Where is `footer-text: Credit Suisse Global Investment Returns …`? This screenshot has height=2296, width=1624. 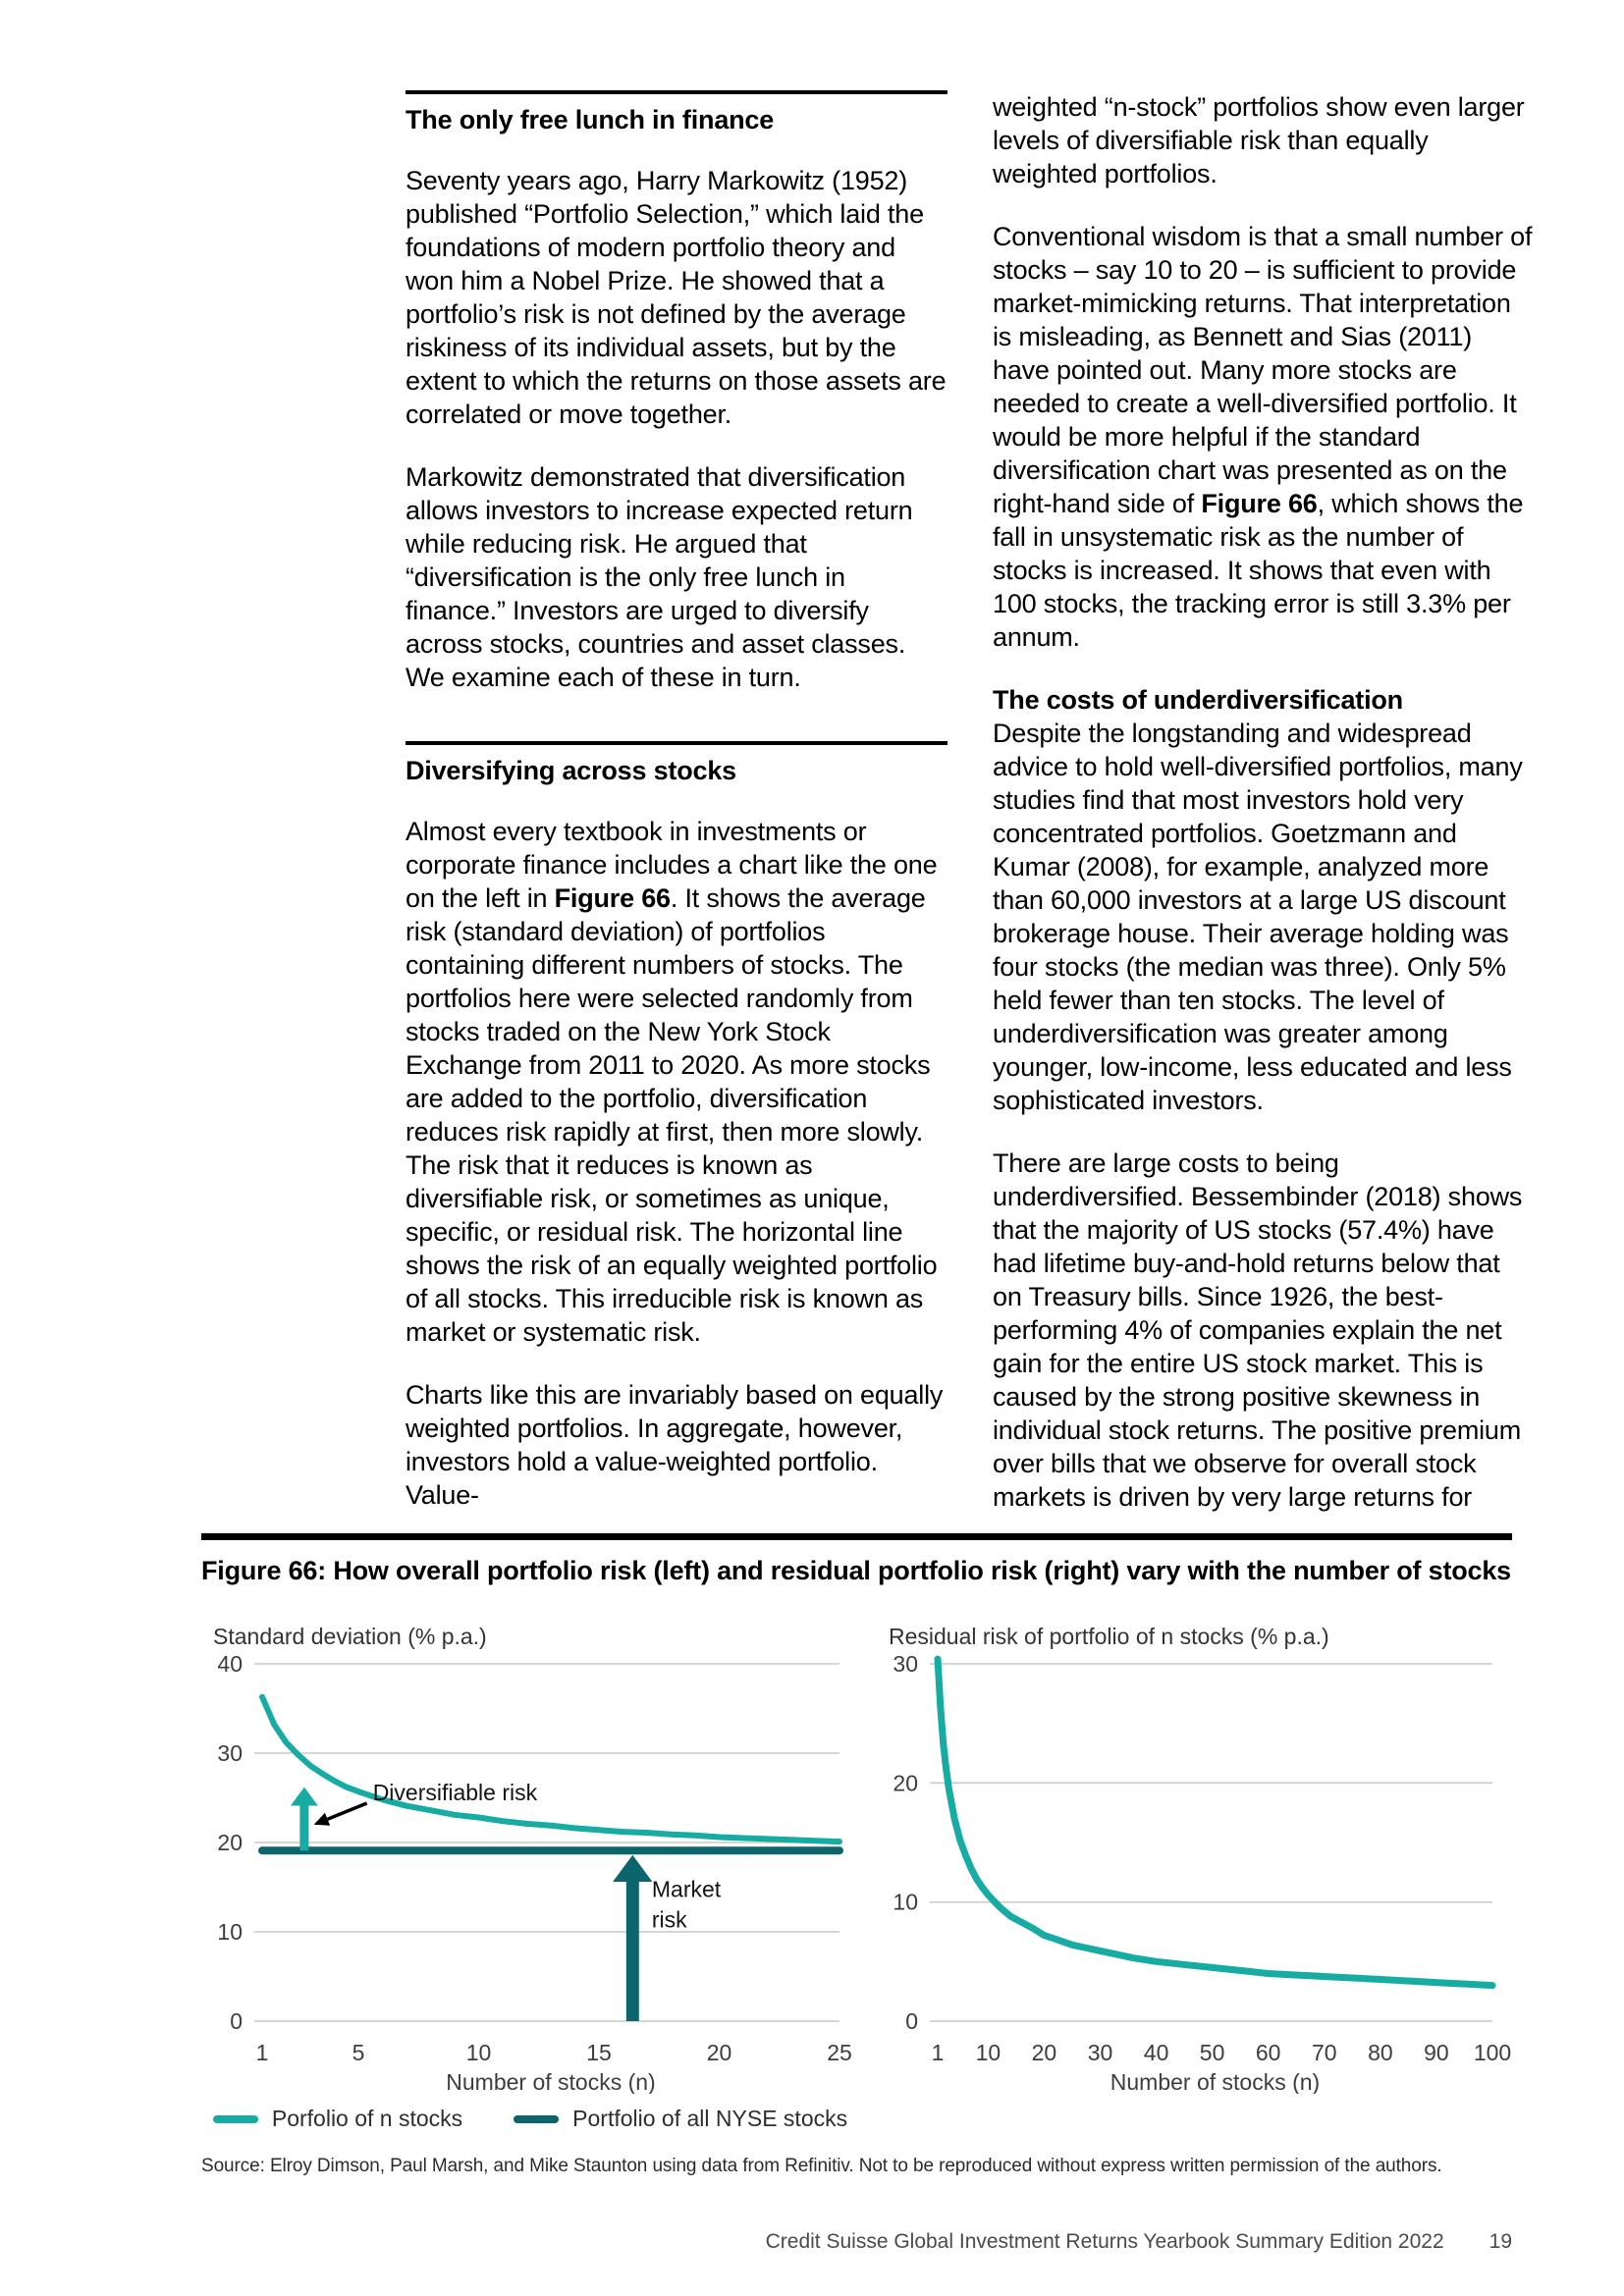
footer-text: Credit Suisse Global Investment Returns … is located at coordinates (1104, 2241).